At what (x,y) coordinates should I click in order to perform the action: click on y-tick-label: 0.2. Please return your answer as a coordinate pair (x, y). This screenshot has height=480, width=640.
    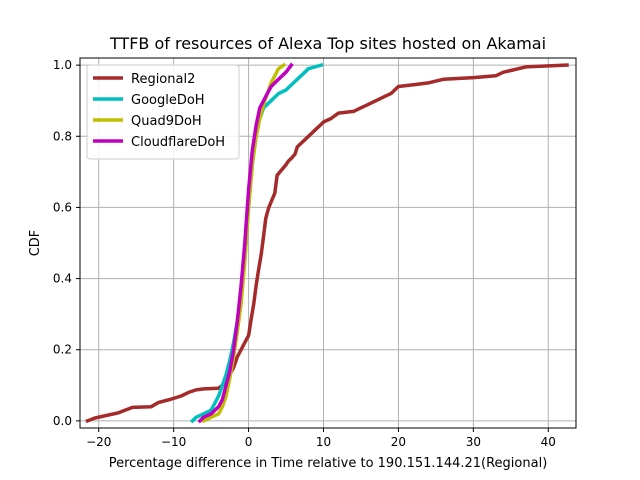
    Looking at the image, I should click on (62, 350).